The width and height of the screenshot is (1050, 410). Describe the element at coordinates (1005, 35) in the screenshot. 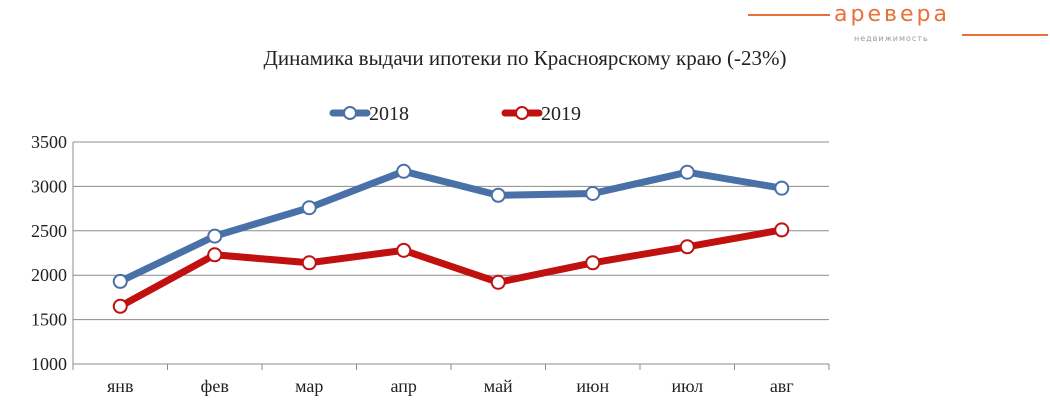

I see `logo-line-right` at that location.